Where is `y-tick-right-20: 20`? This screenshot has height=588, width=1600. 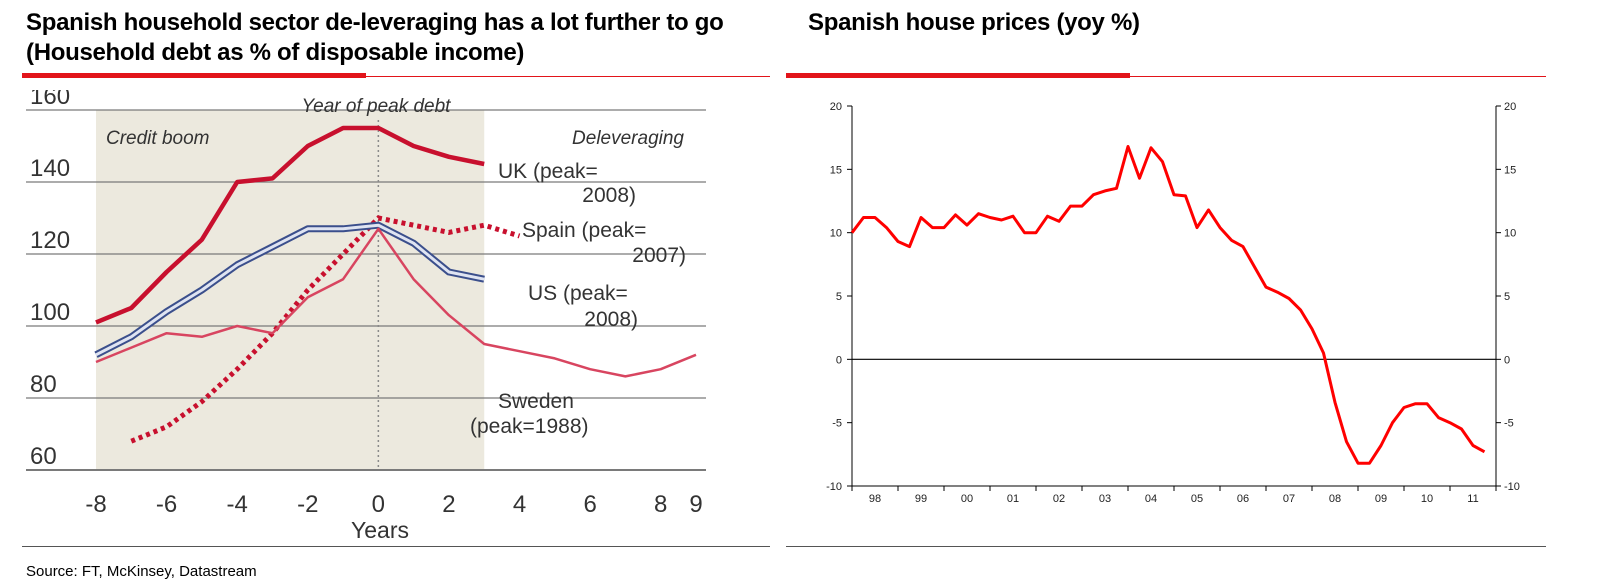 y-tick-right-20: 20 is located at coordinates (1510, 107).